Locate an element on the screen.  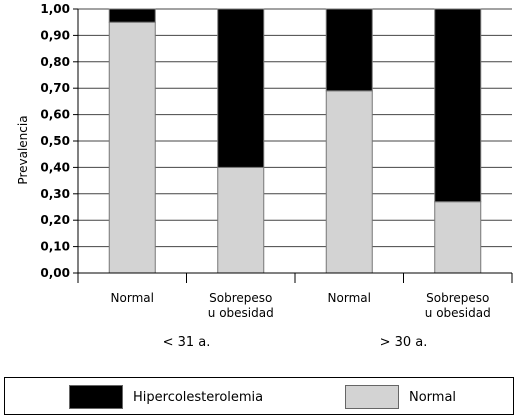
group-label: < 31 a. is located at coordinates (187, 342).